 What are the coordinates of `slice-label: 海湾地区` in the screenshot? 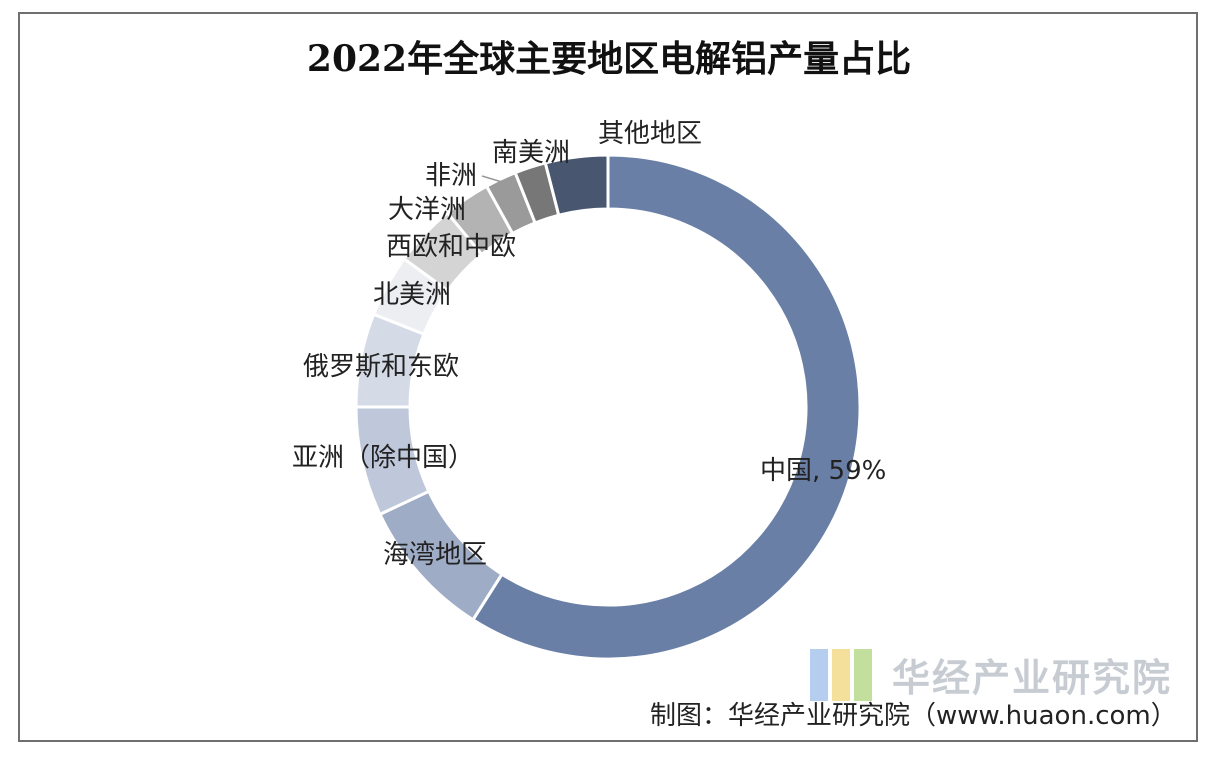 It's located at (435, 555).